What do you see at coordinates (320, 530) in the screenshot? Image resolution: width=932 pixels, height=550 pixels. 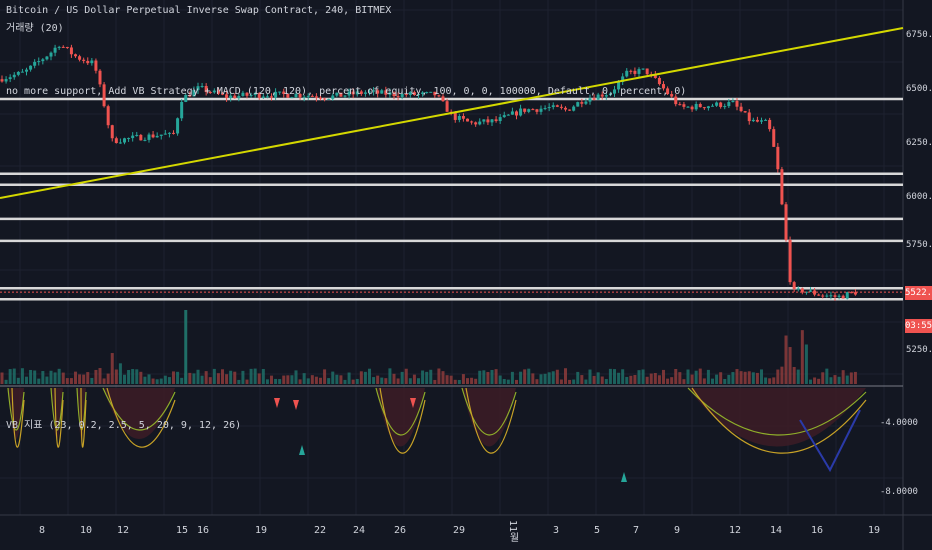 I see `time-tick: 22` at bounding box center [320, 530].